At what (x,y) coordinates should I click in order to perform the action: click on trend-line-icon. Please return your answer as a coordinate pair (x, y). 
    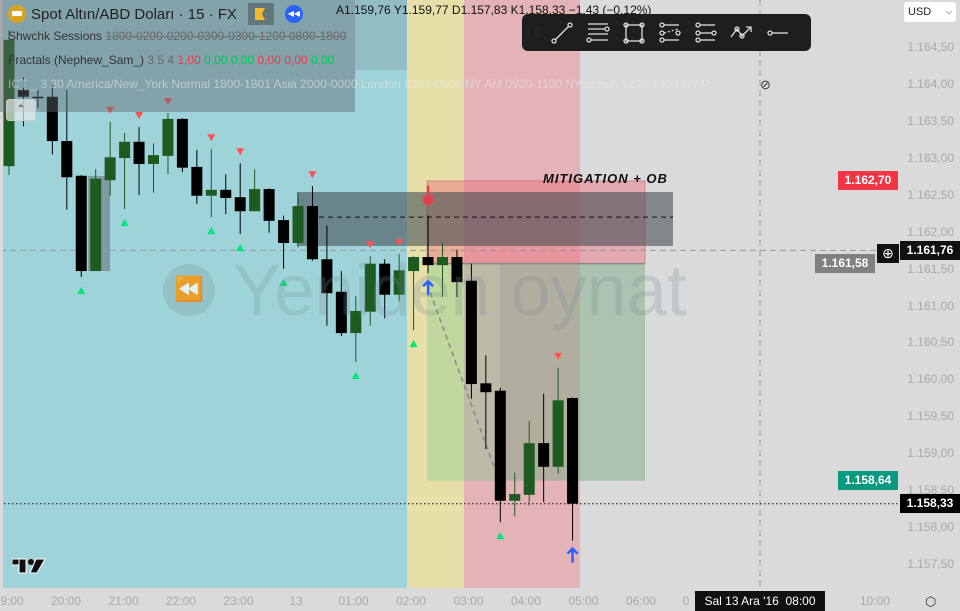
    Looking at the image, I should click on (562, 32).